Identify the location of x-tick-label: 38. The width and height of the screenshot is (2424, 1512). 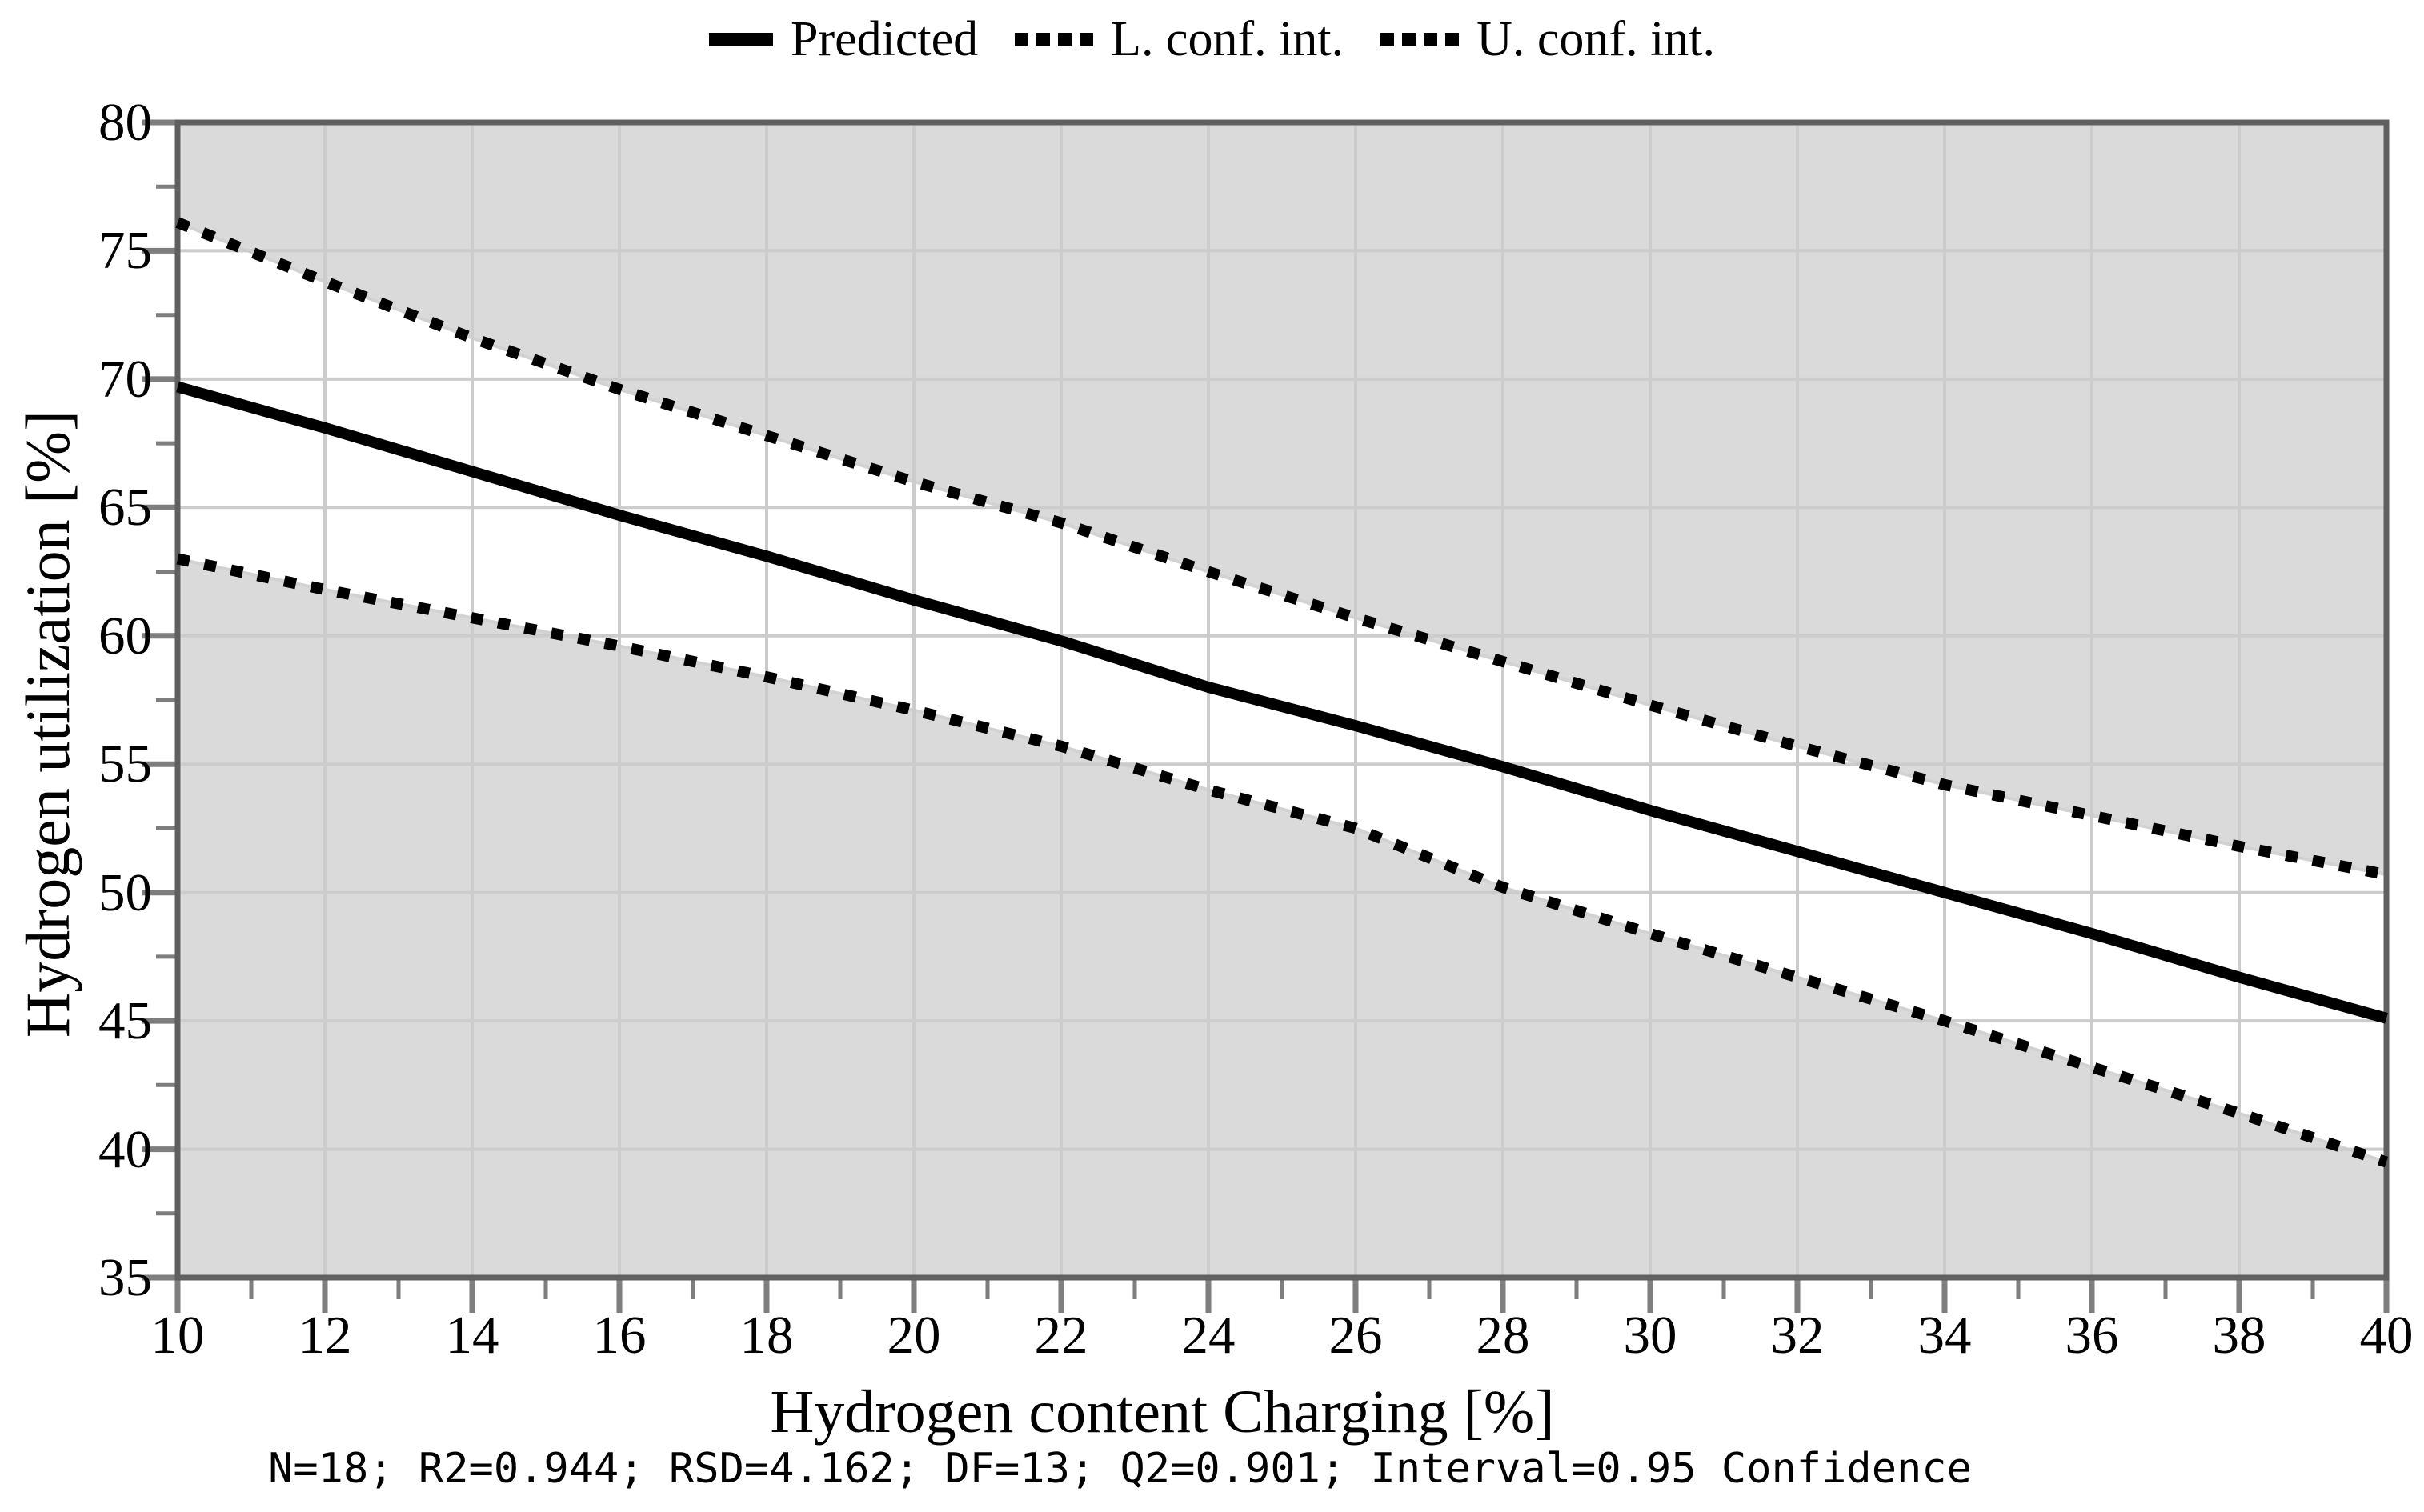
(2239, 1335).